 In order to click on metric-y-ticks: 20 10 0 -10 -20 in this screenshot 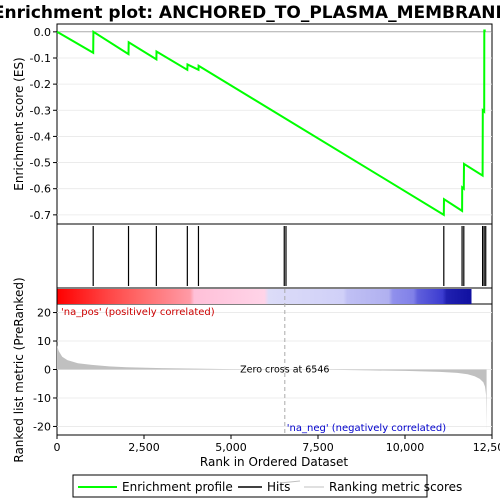, I will do `click(45, 370)`.